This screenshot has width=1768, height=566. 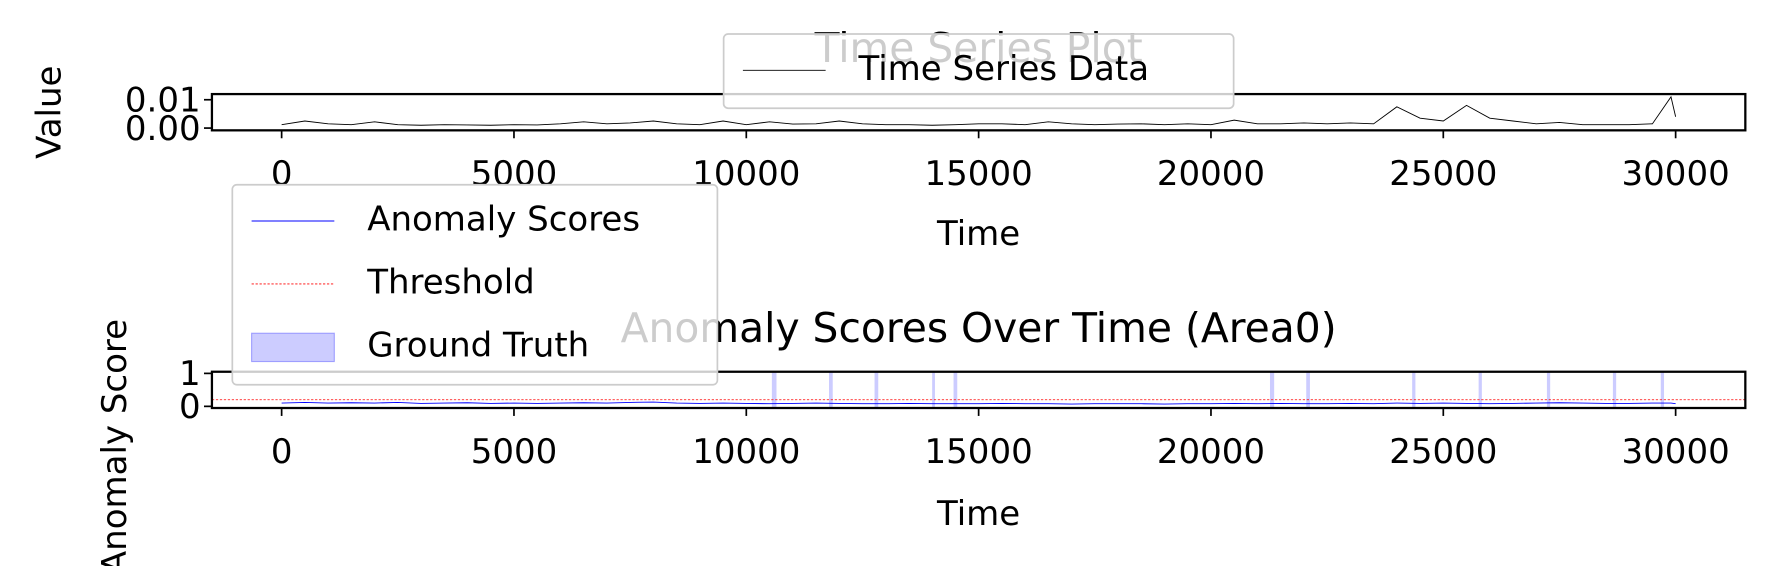 I want to click on chart-title: Anomaly Scores Over Time (Area0), so click(x=979, y=328).